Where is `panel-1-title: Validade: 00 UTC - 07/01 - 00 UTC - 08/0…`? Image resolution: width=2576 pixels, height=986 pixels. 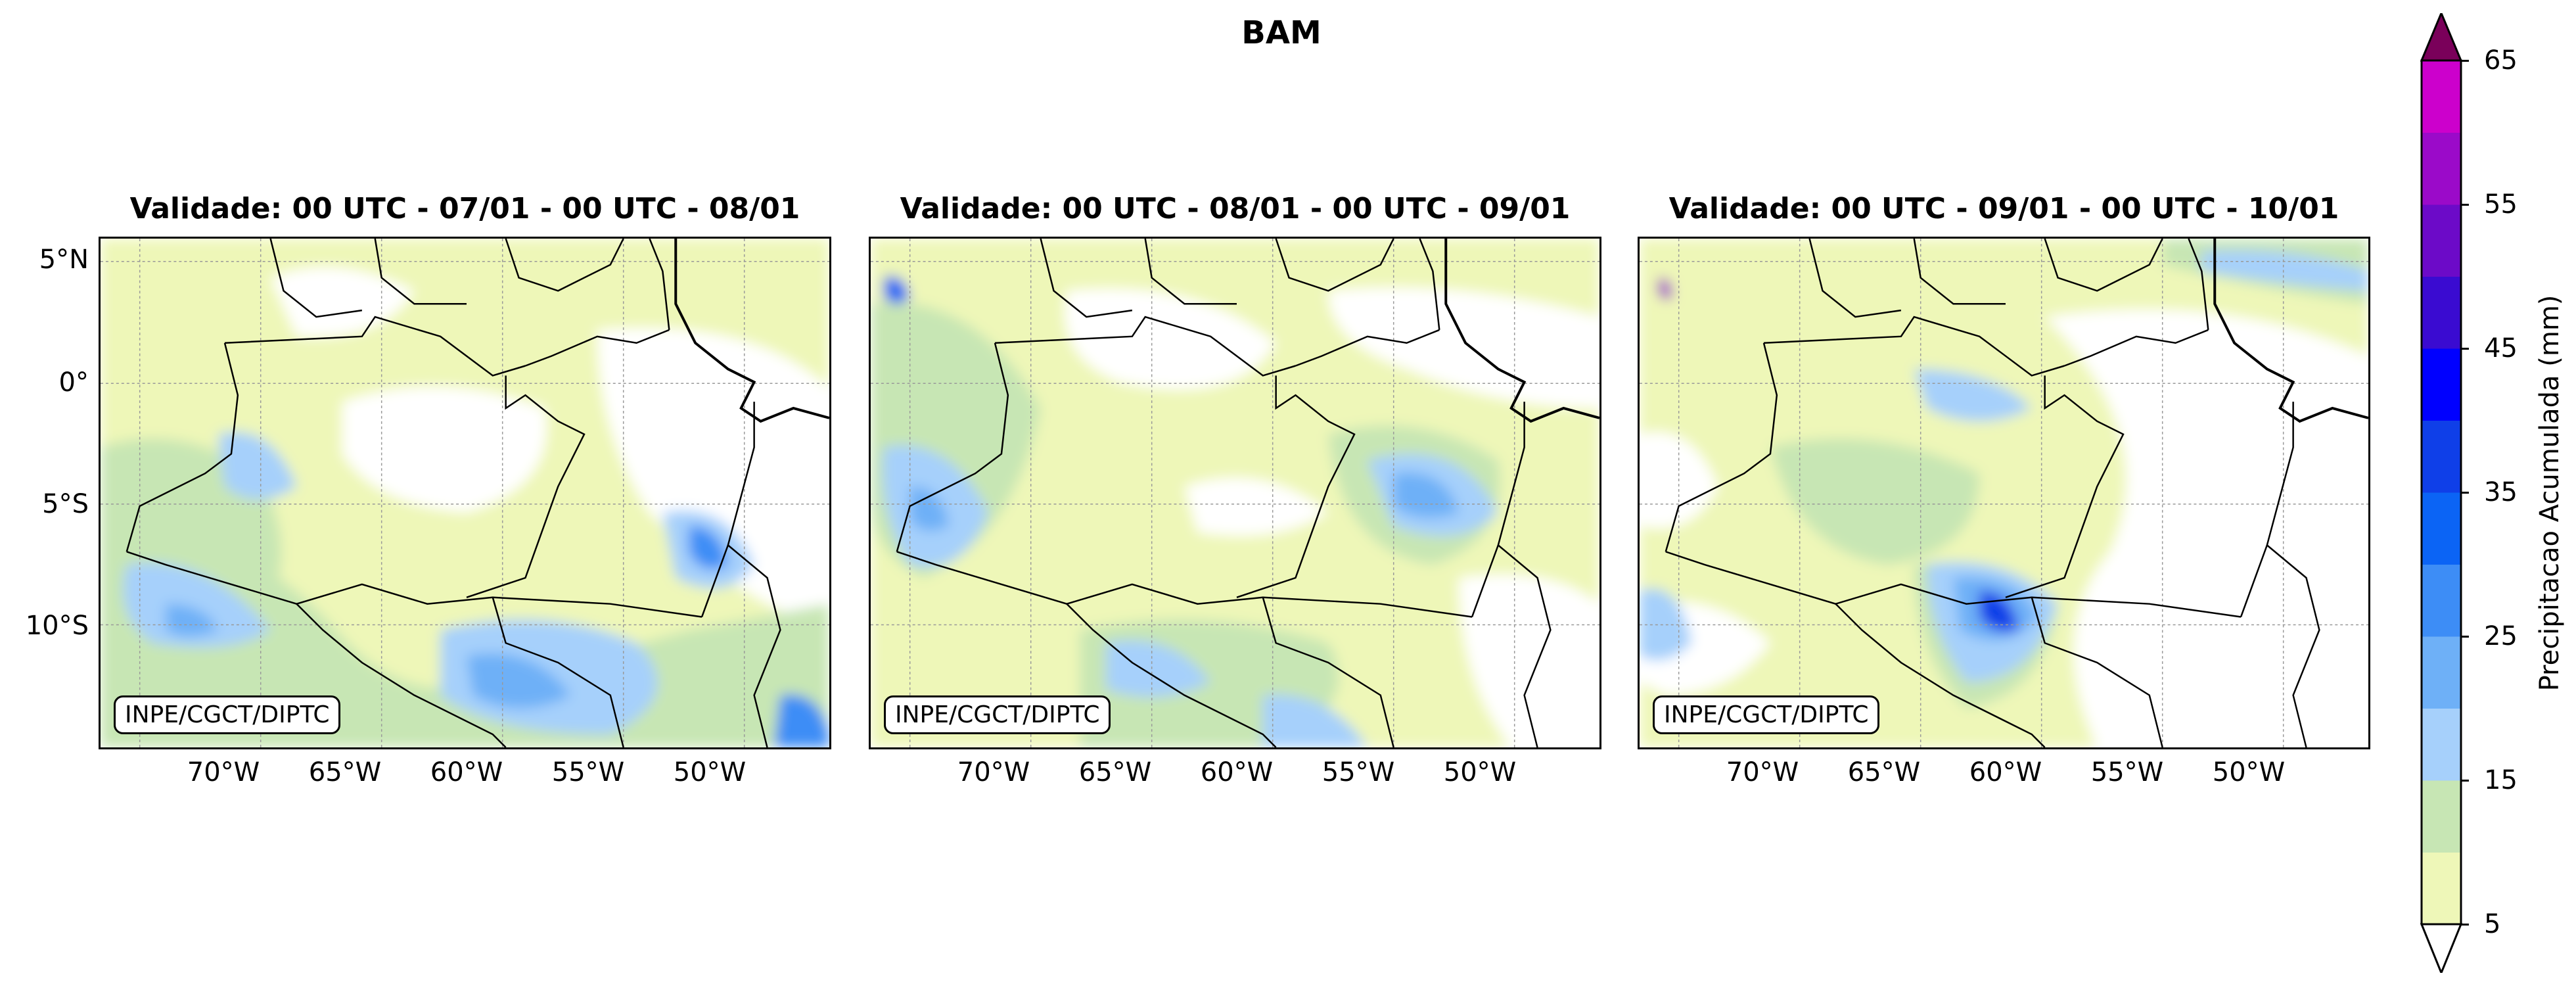 panel-1-title: Validade: 00 UTC - 07/01 - 00 UTC - 08/0… is located at coordinates (465, 208).